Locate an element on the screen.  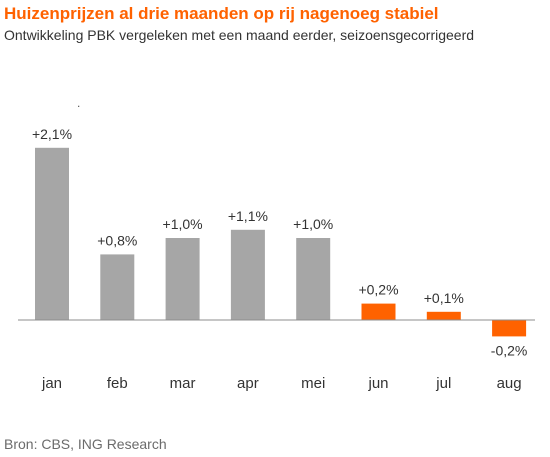
data-label-jul: +0,1% is located at coordinates (444, 298).